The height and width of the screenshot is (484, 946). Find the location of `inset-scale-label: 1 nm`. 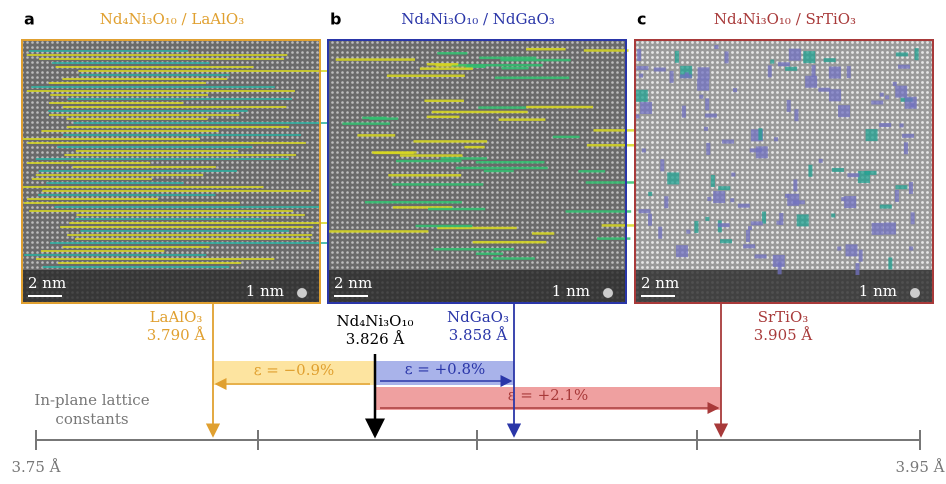

inset-scale-label: 1 nm is located at coordinates (878, 291).